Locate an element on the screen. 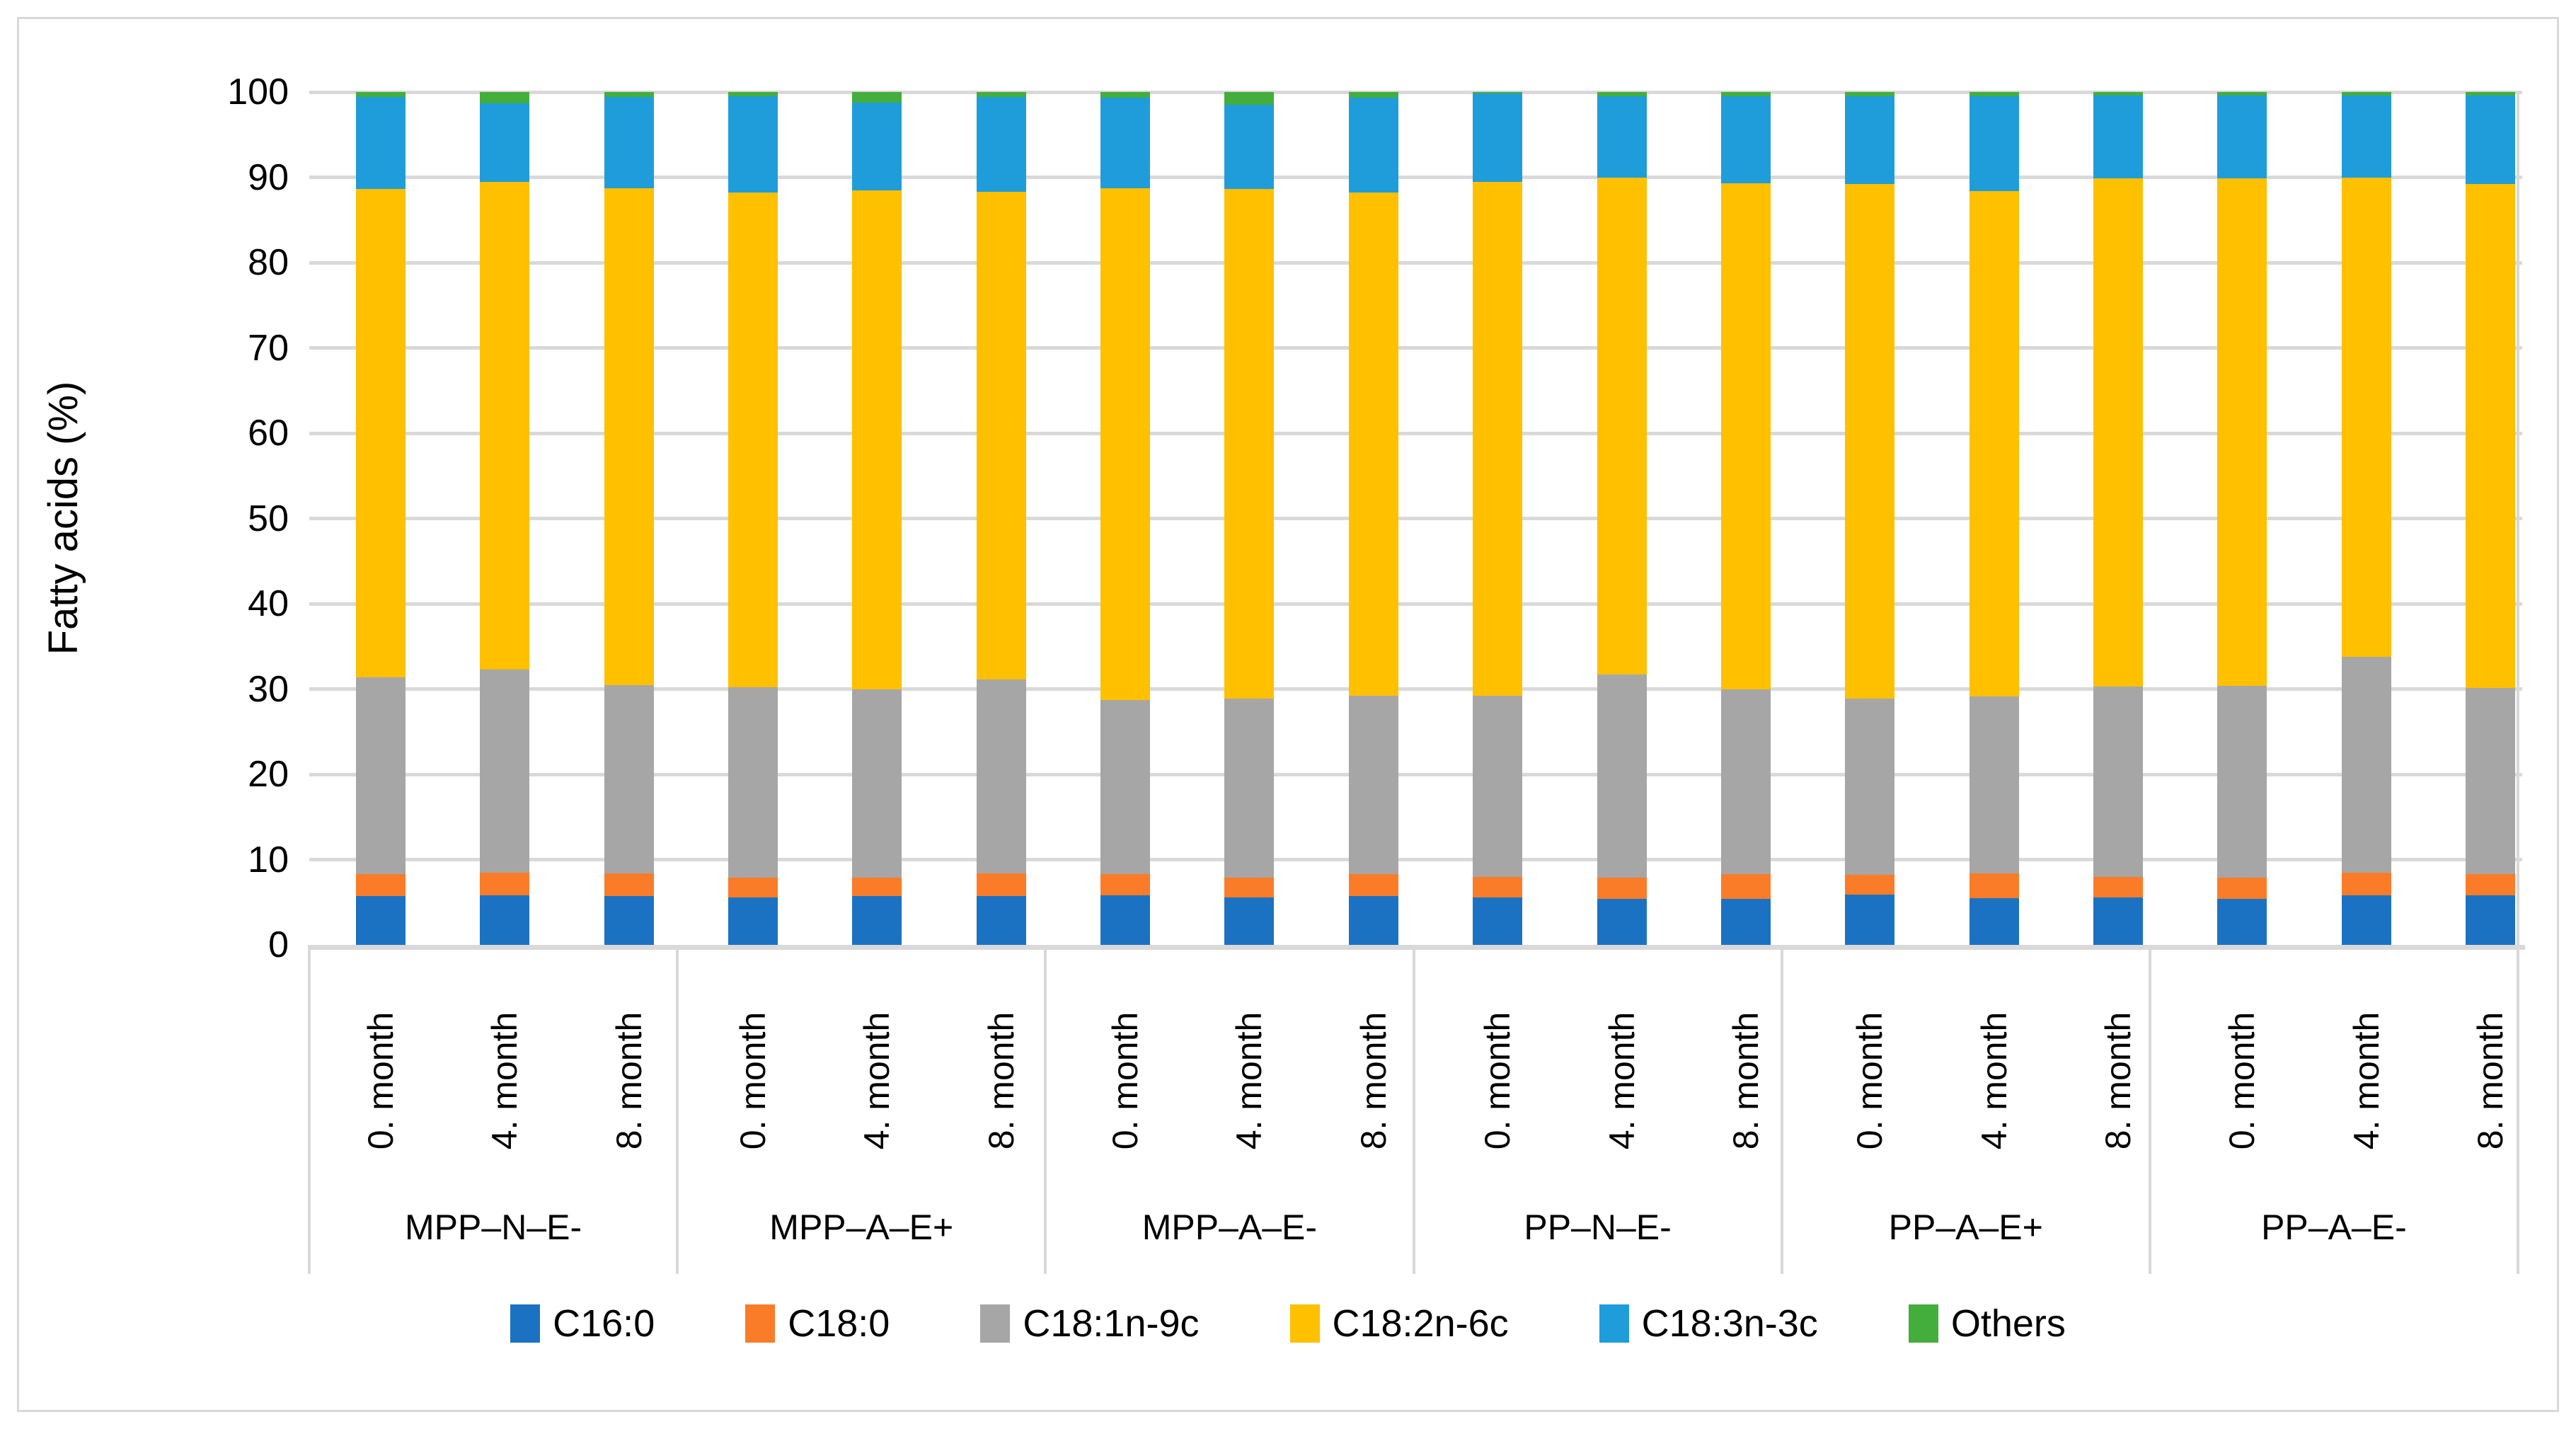  legend-item-C18:0: C18:0 is located at coordinates (818, 1323).